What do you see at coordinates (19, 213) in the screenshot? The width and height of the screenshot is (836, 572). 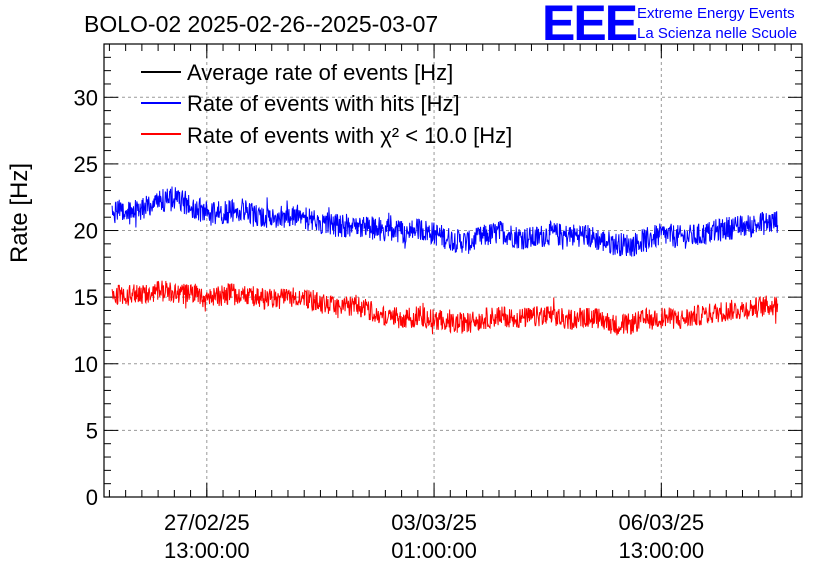 I see `y-axis-label: Rate [Hz]` at bounding box center [19, 213].